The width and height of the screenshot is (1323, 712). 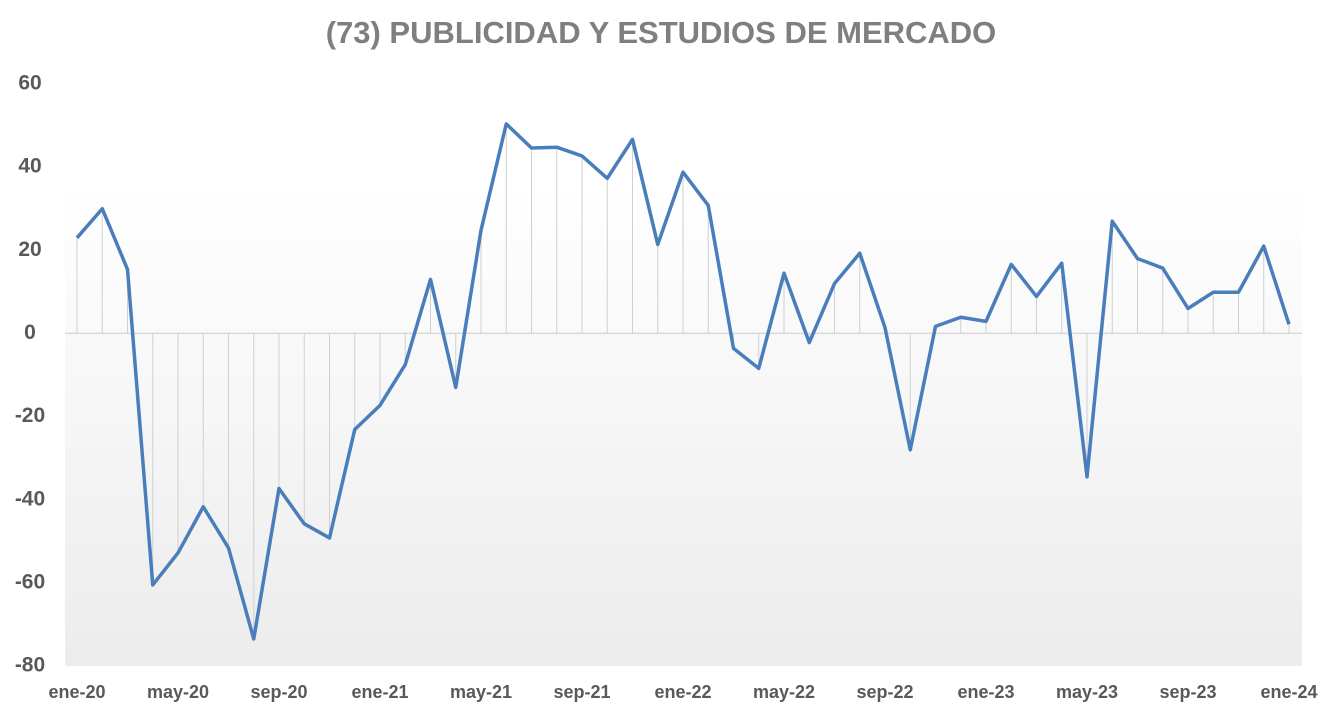 What do you see at coordinates (30, 498) in the screenshot?
I see `y-tick-label: -40` at bounding box center [30, 498].